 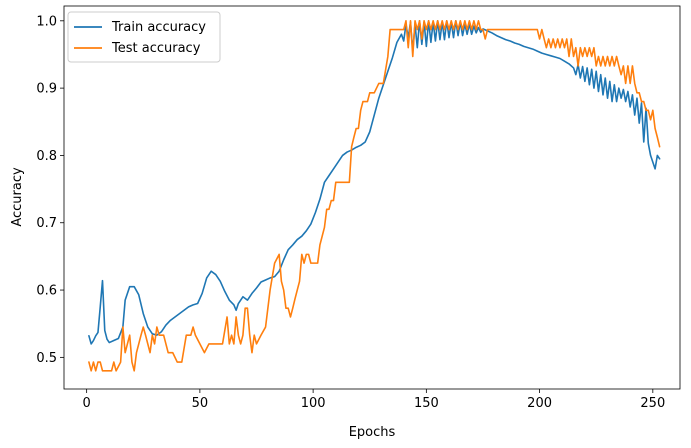 What do you see at coordinates (372, 432) in the screenshot?
I see `x-axis-label: Epochs` at bounding box center [372, 432].